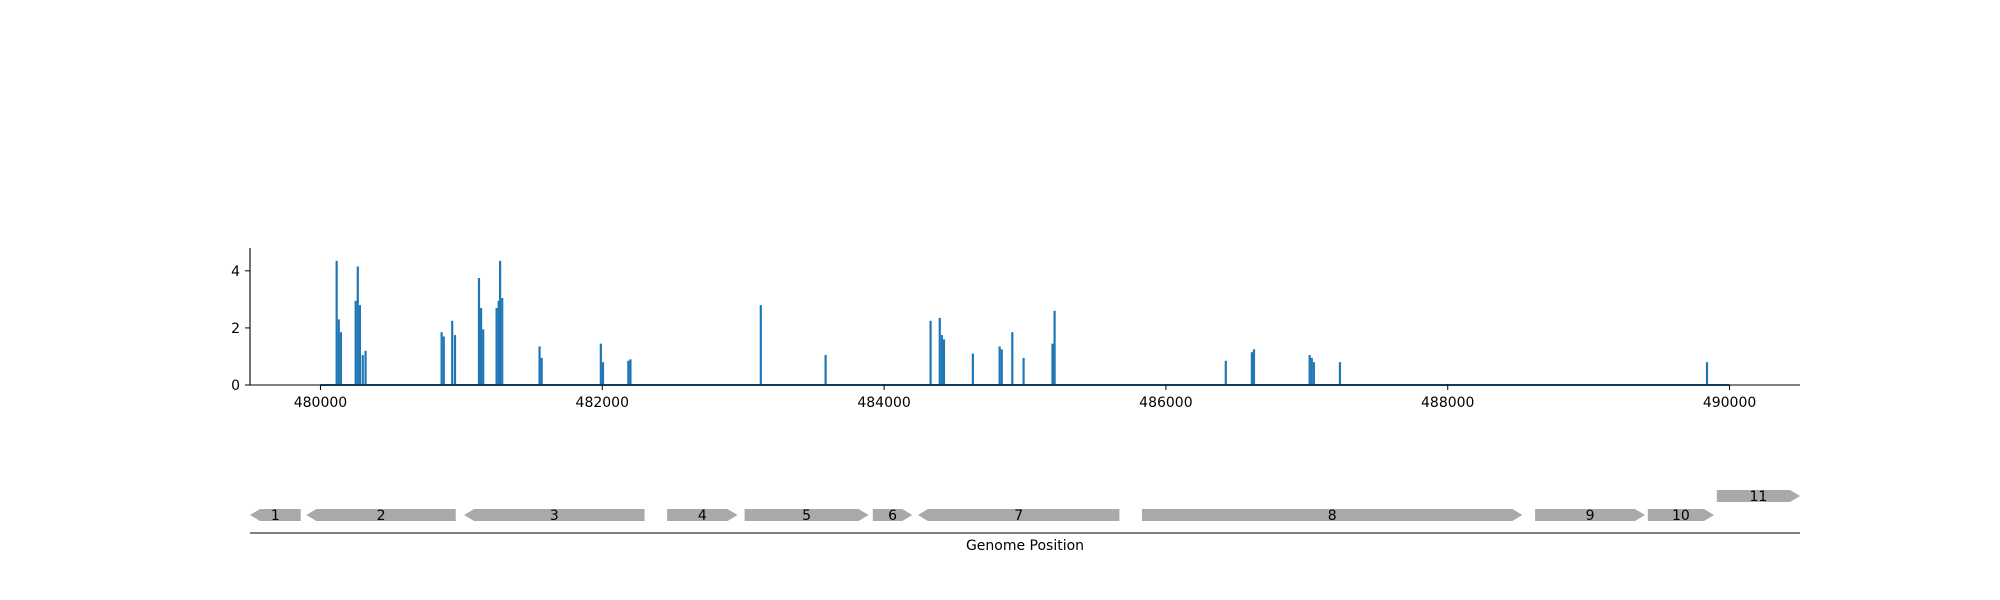 The image size is (2000, 600). What do you see at coordinates (1729, 403) in the screenshot?
I see `x-tick-label: 490000` at bounding box center [1729, 403].